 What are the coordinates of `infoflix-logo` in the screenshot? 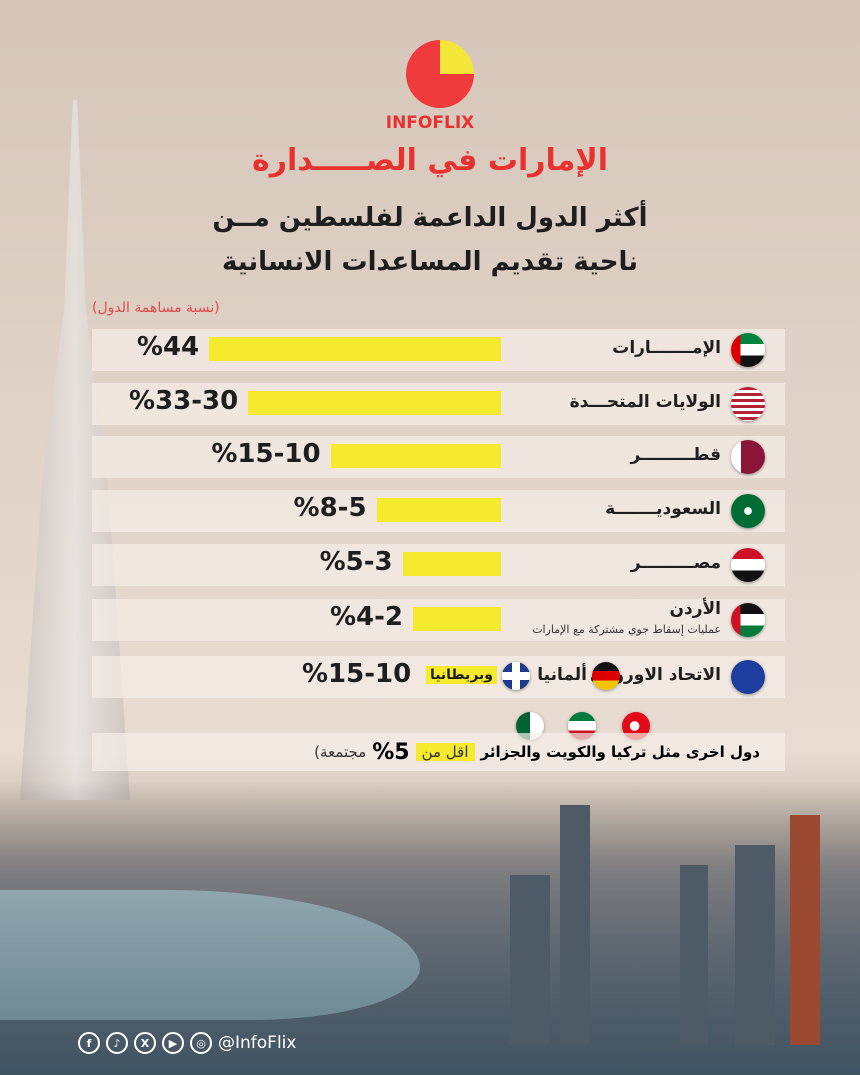 It's located at (440, 74).